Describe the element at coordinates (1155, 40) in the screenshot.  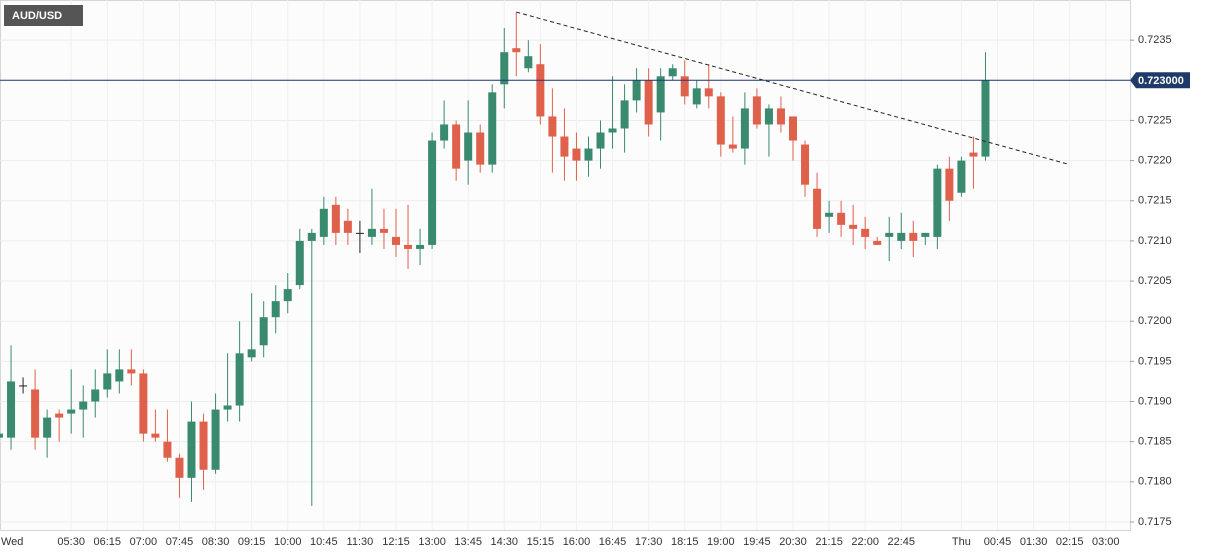
I see `y-tick-label: 0.7235` at that location.